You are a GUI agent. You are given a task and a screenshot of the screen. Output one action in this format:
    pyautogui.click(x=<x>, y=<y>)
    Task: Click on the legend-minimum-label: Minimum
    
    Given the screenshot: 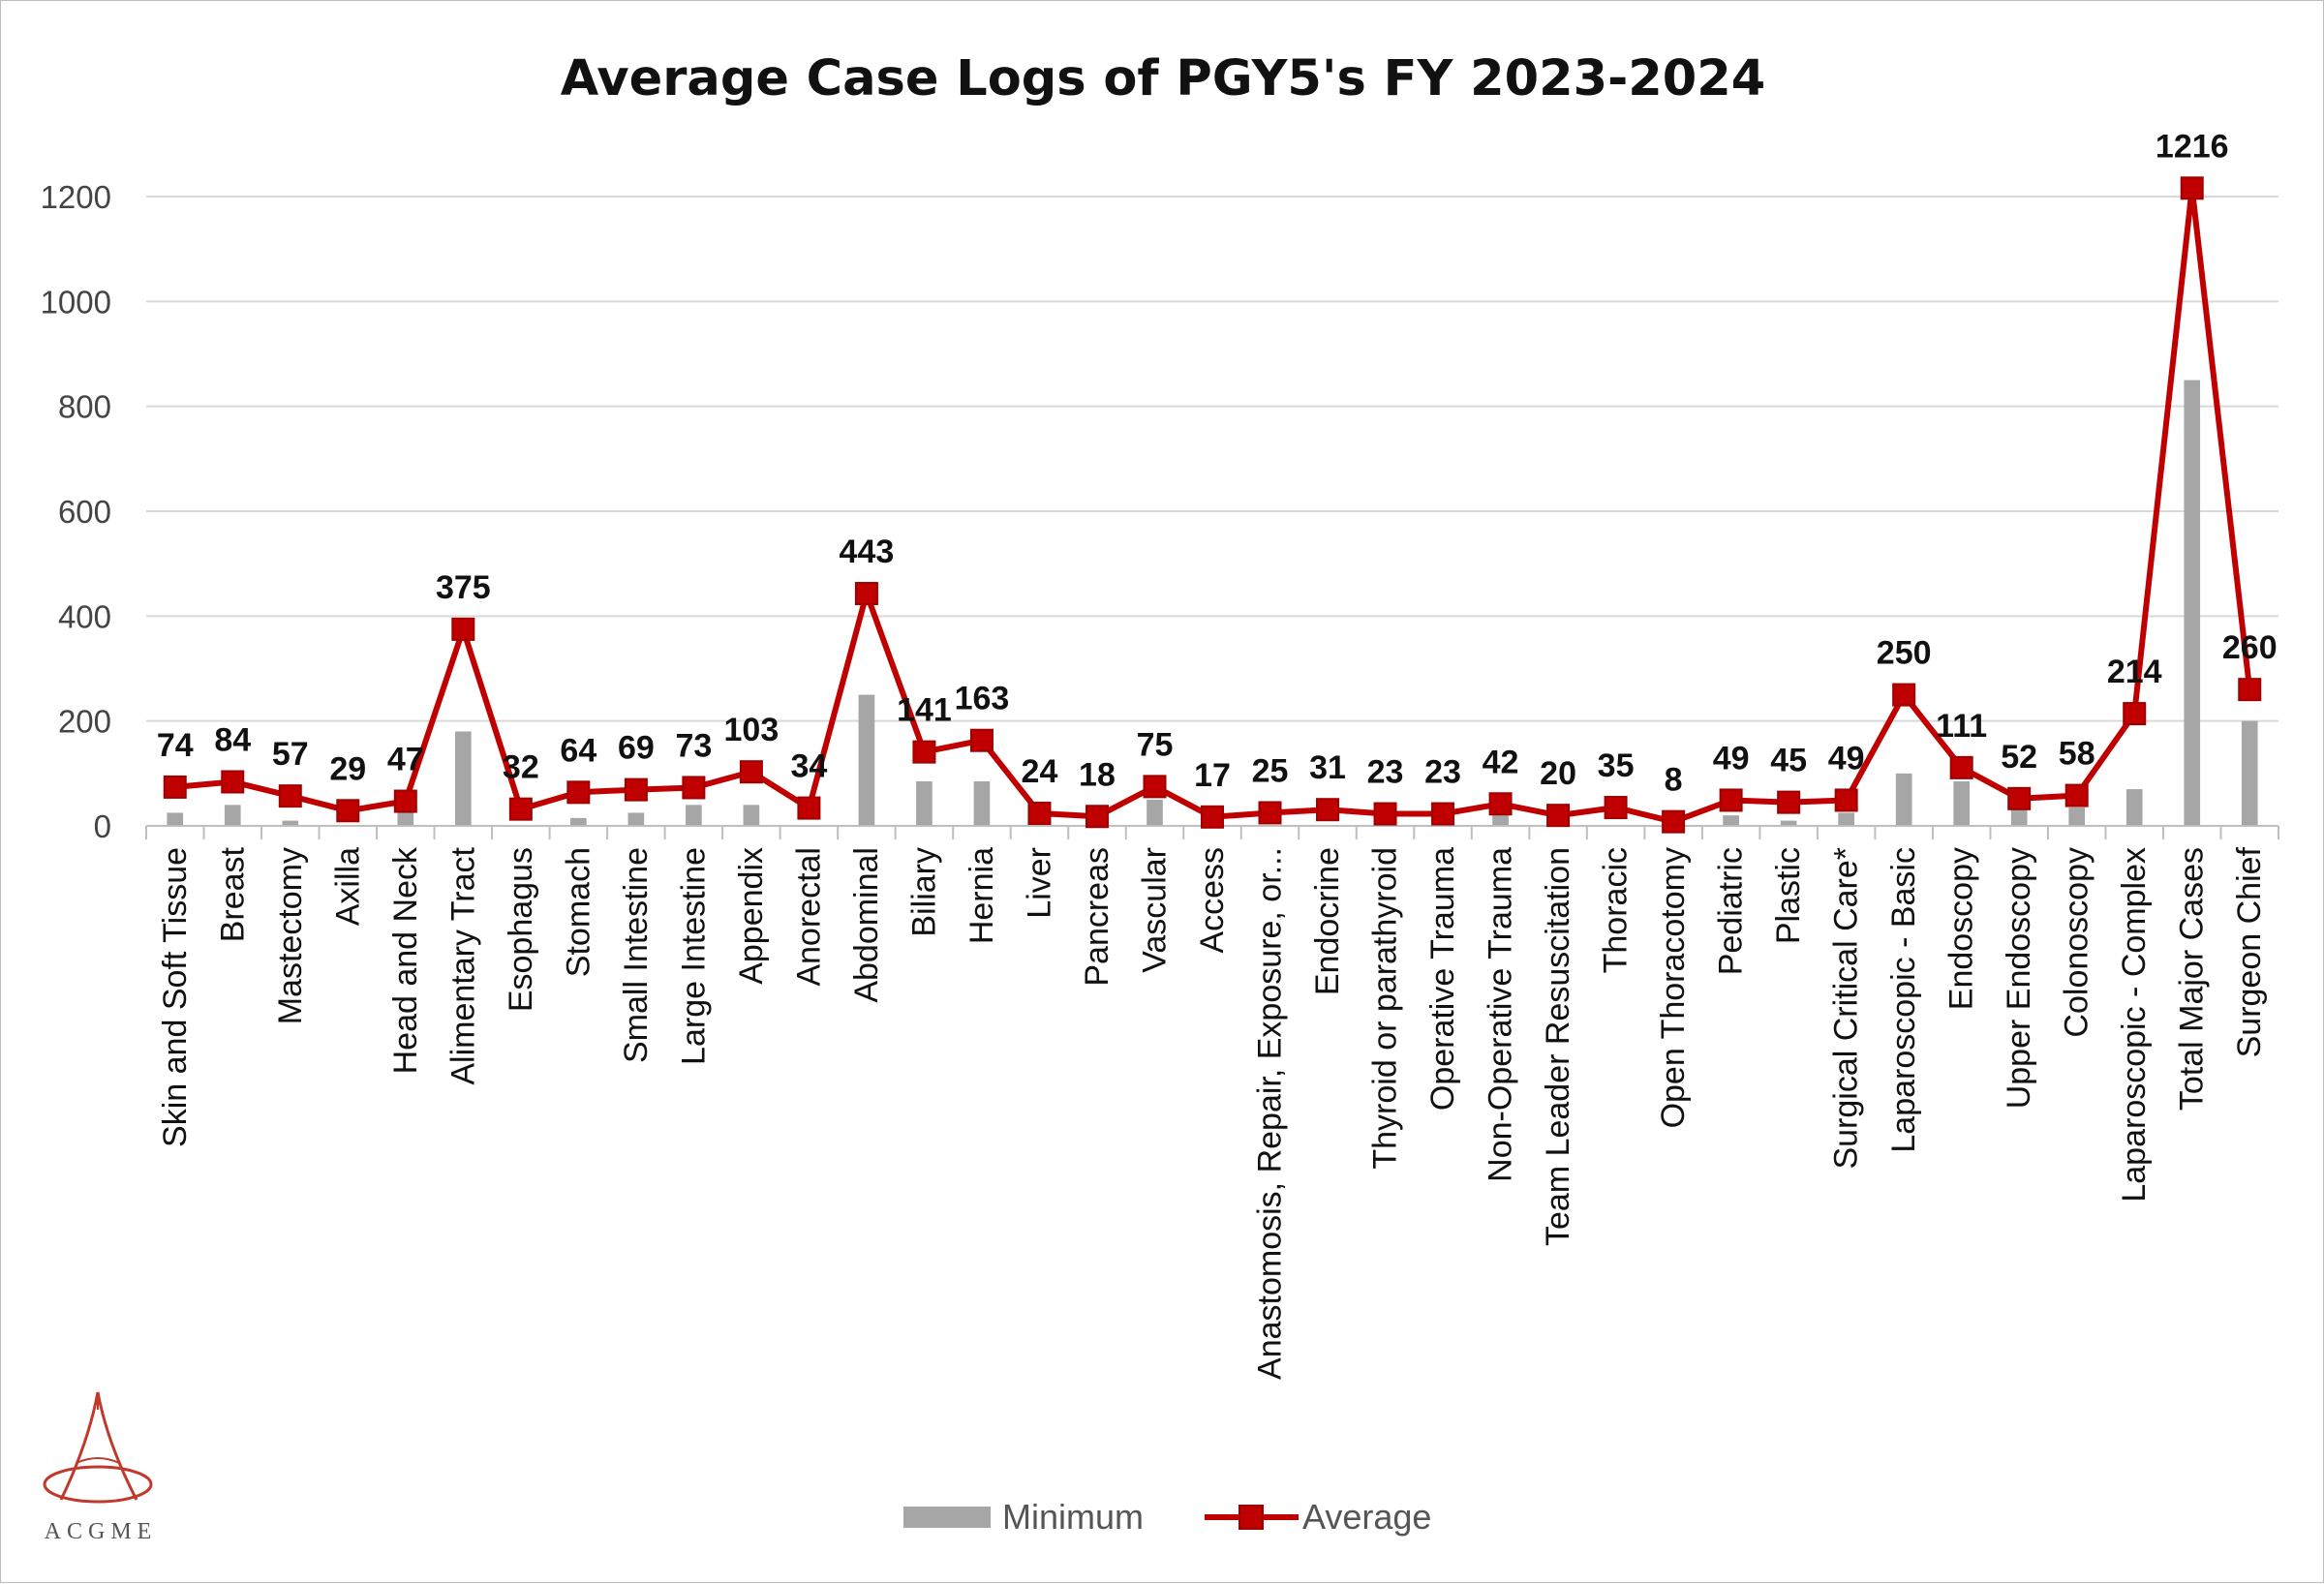 What is the action you would take?
    pyautogui.click(x=1073, y=1517)
    